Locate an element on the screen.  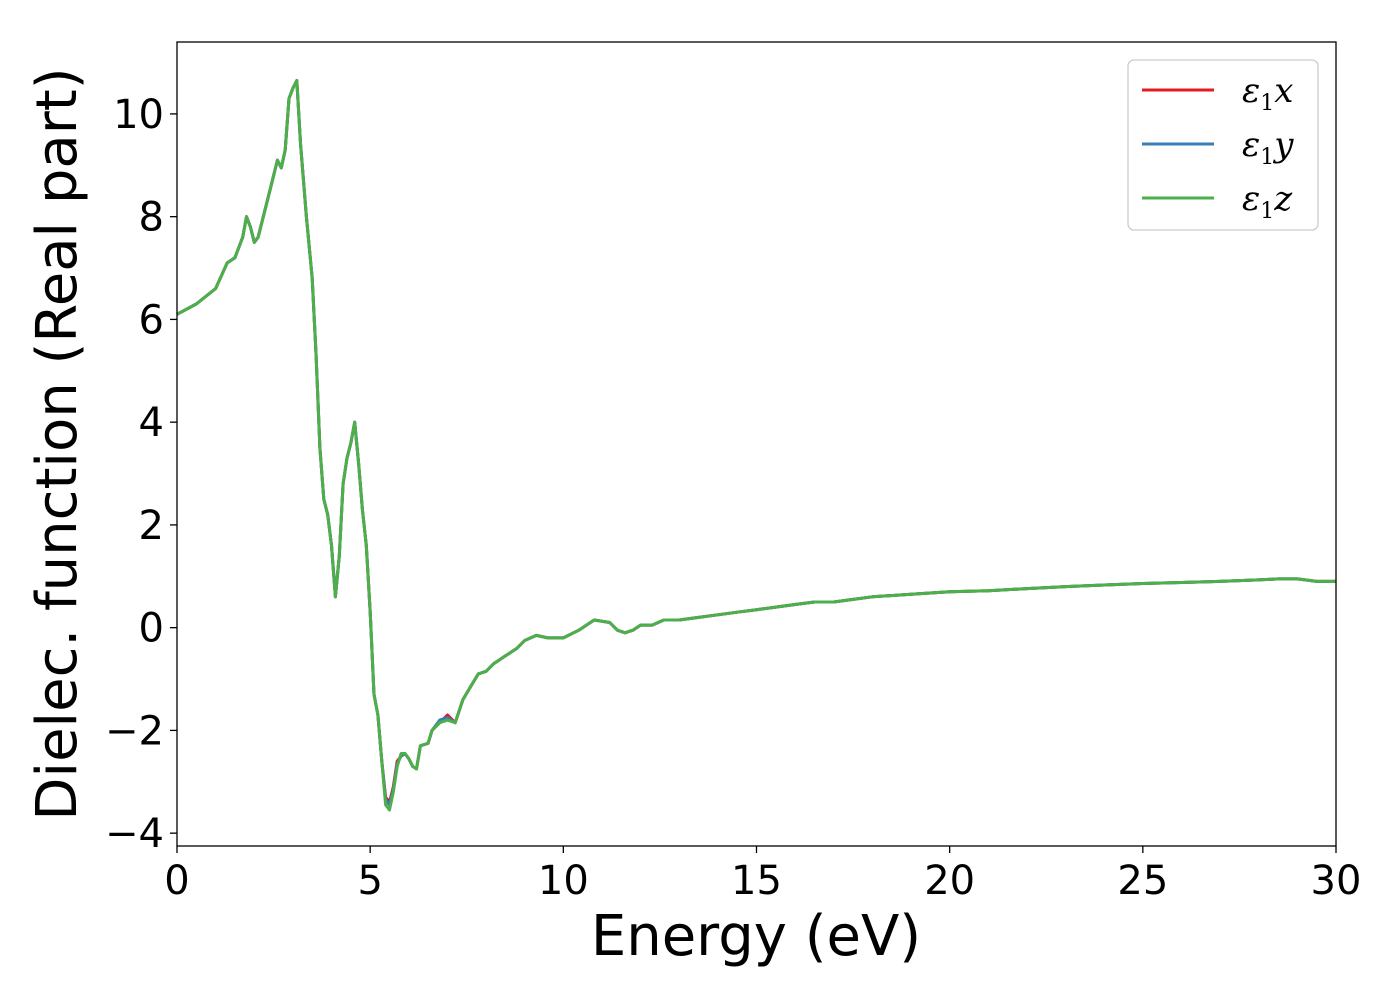
legend-label-y: ε1y is located at coordinates (1268, 147).